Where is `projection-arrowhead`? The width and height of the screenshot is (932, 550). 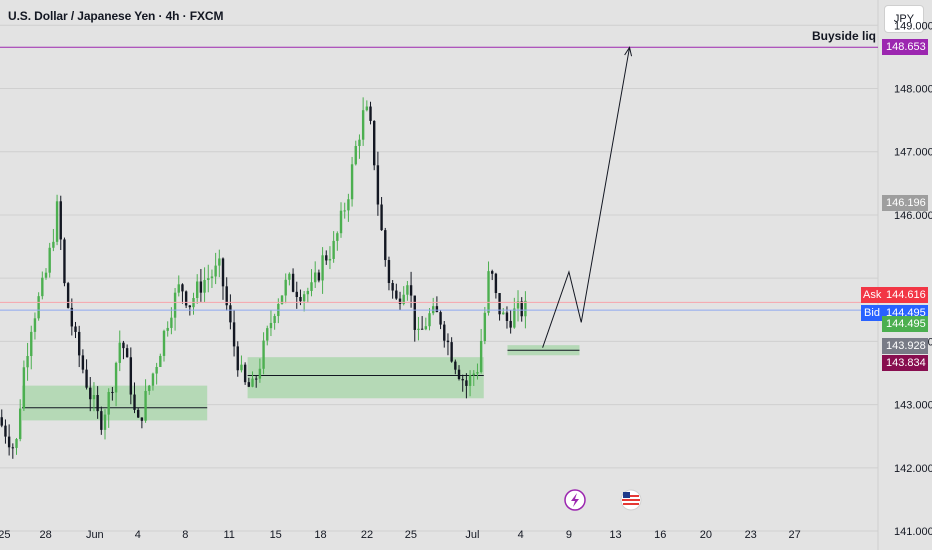
projection-arrowhead is located at coordinates (628, 51).